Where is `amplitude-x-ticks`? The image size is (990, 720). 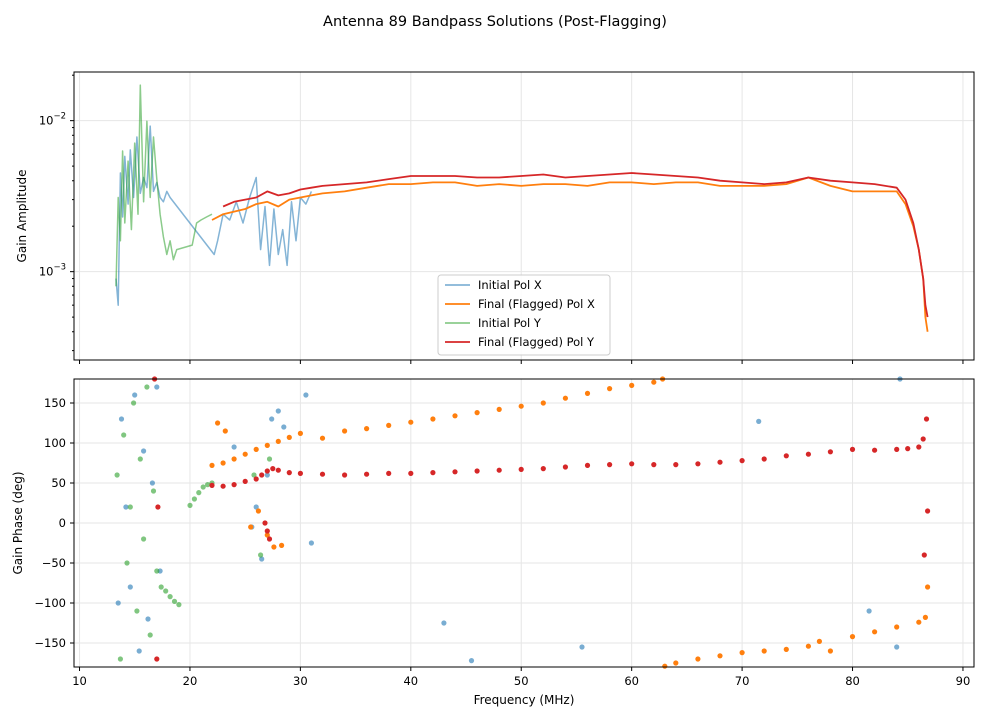
amplitude-x-ticks is located at coordinates (521, 362).